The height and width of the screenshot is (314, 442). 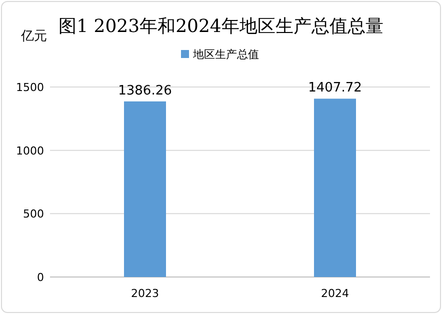 What do you see at coordinates (145, 293) in the screenshot?
I see `x-tick-label: 2023` at bounding box center [145, 293].